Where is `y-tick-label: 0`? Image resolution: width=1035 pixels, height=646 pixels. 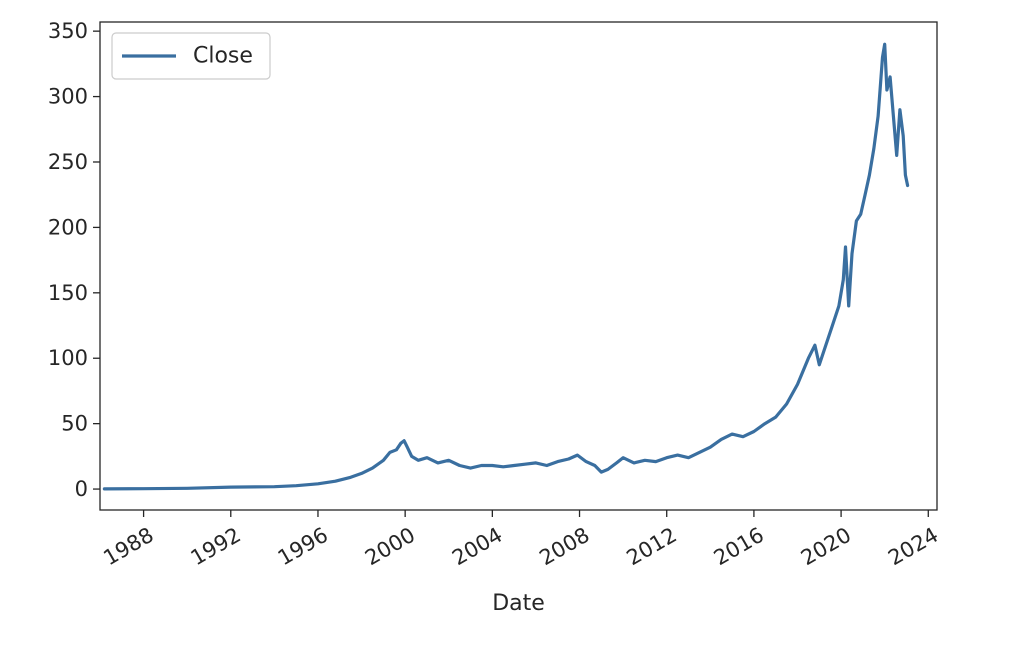 y-tick-label: 0 is located at coordinates (81, 489).